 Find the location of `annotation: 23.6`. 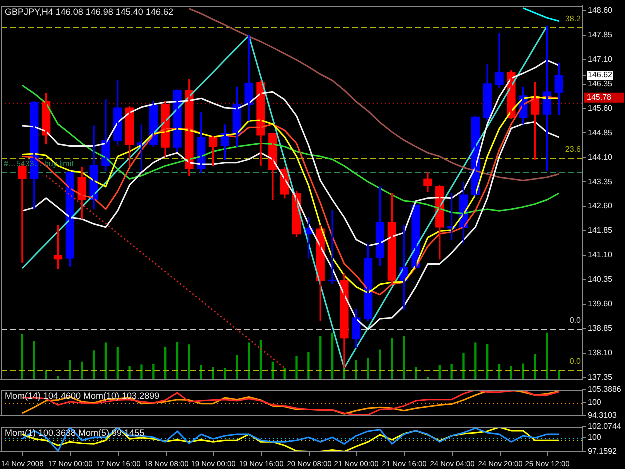

annotation: 23.6 is located at coordinates (573, 149).